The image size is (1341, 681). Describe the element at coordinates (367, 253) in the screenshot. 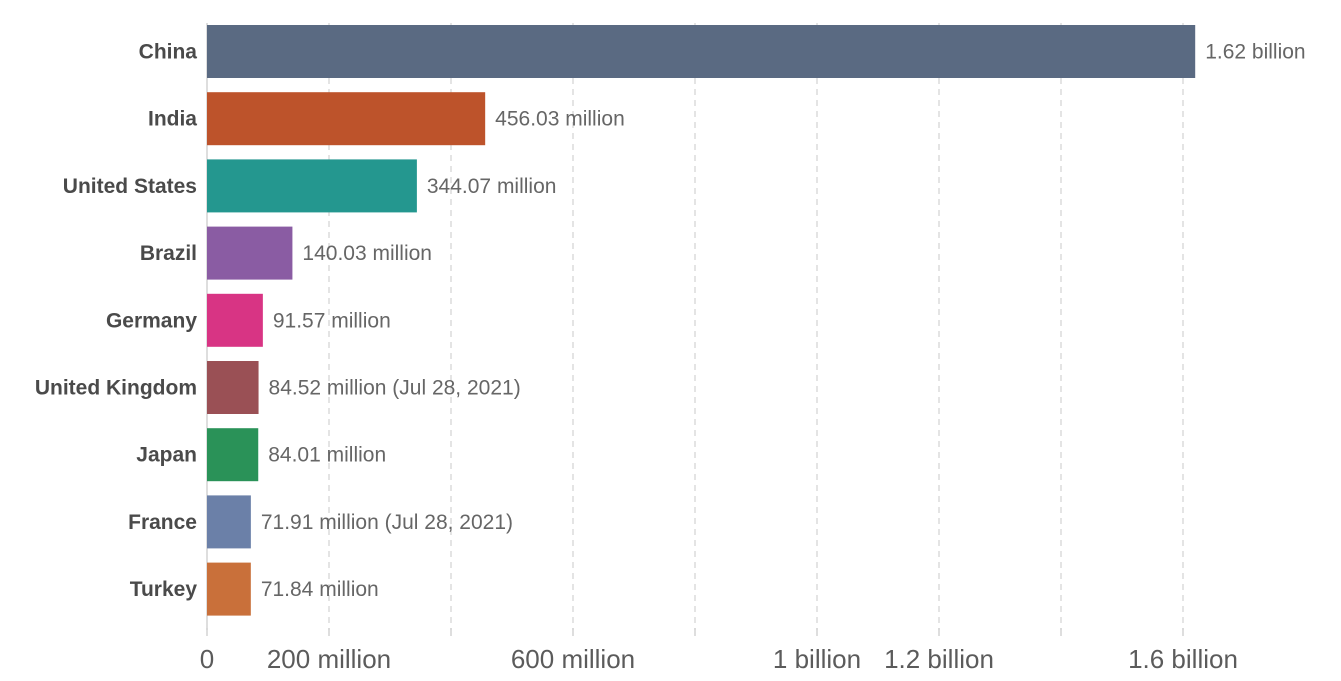

I see `value-label: 140.03 million` at that location.